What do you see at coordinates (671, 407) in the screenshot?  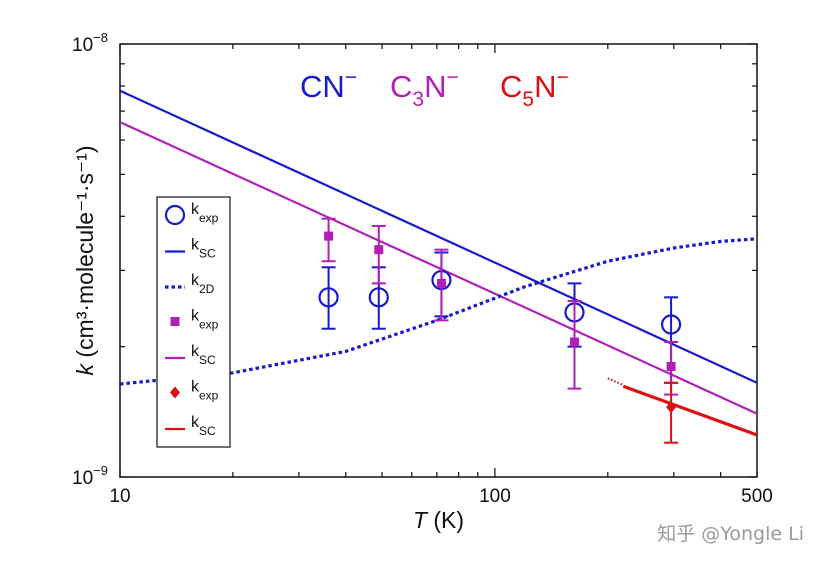 I see `marker-diamond` at bounding box center [671, 407].